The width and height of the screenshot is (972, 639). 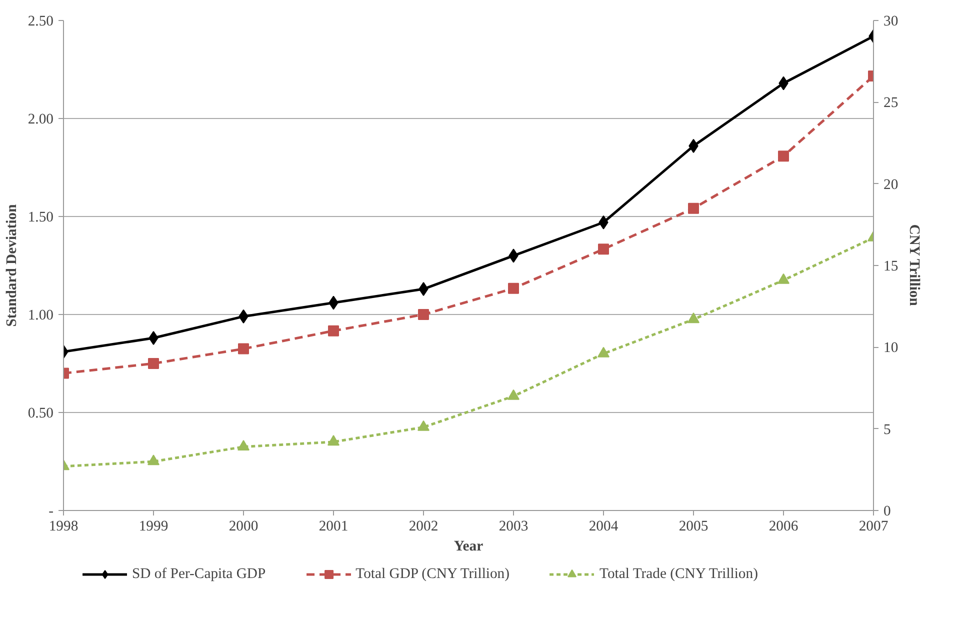 I want to click on y-tick-label: -, so click(x=51, y=512).